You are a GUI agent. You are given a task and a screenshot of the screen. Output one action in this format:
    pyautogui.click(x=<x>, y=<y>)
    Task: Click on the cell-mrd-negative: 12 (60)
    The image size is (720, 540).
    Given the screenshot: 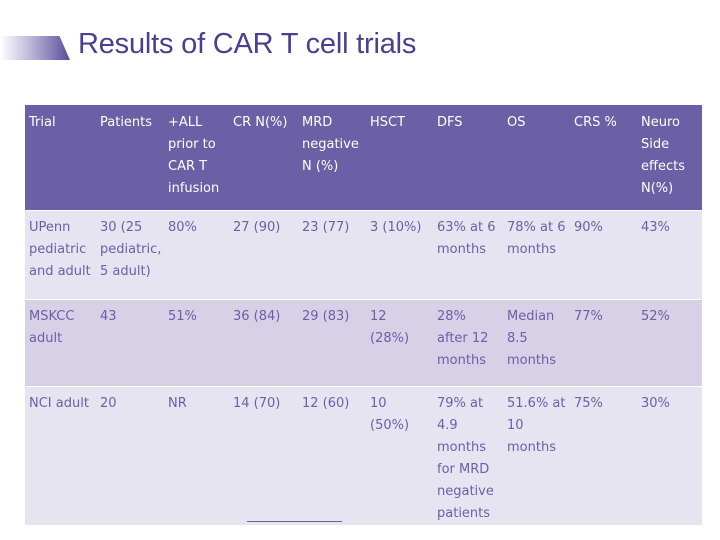 What is the action you would take?
    pyautogui.click(x=332, y=455)
    